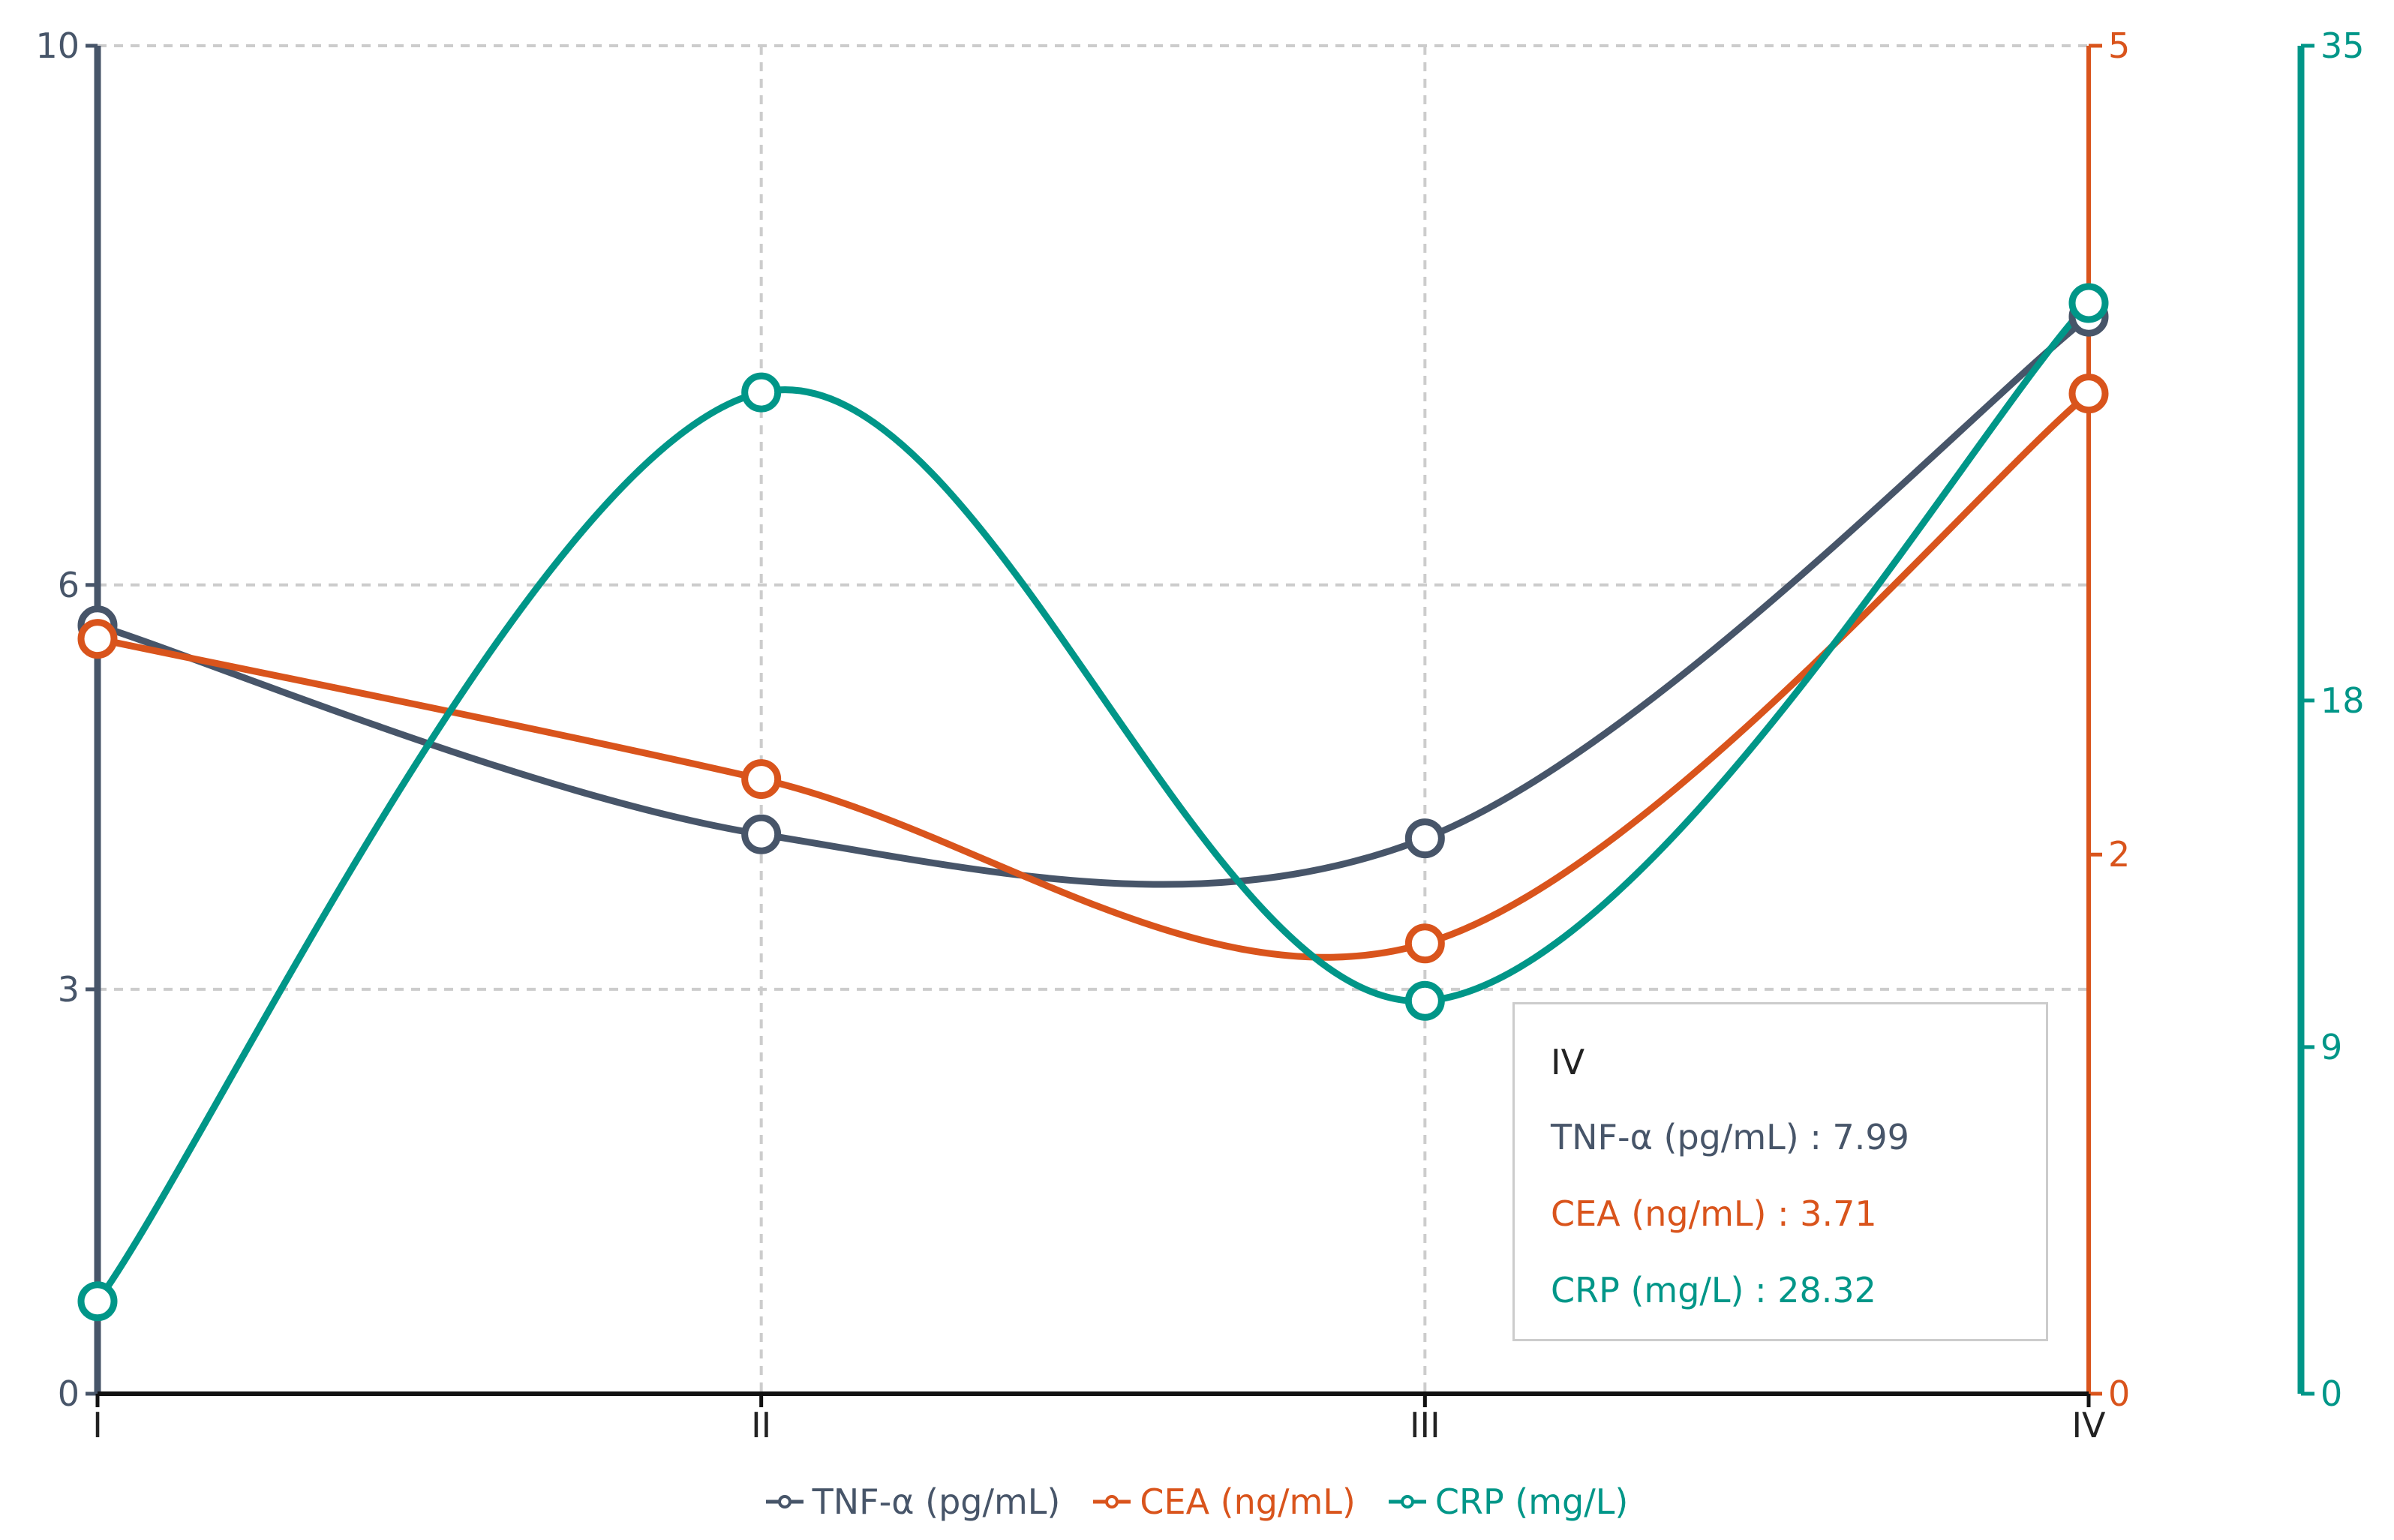 The width and height of the screenshot is (2394, 1540). I want to click on left-axis-tick-label: 3, so click(69, 989).